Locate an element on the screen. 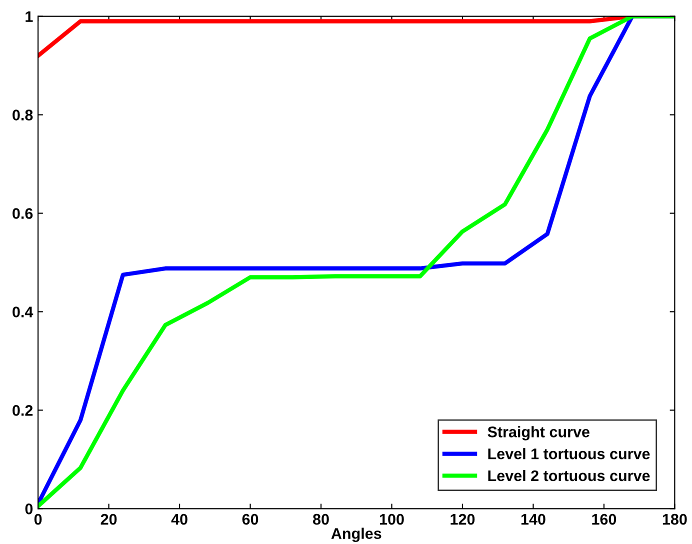 The height and width of the screenshot is (544, 692). x-tick-label: 40 is located at coordinates (179, 519).